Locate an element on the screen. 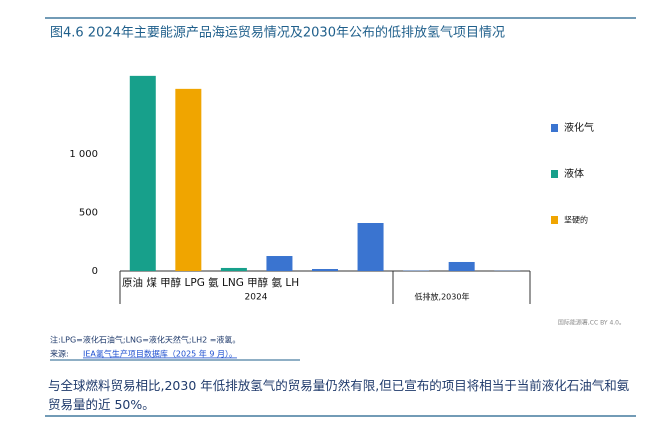 This screenshot has height=426, width=671. group-label: 2024 is located at coordinates (256, 298).